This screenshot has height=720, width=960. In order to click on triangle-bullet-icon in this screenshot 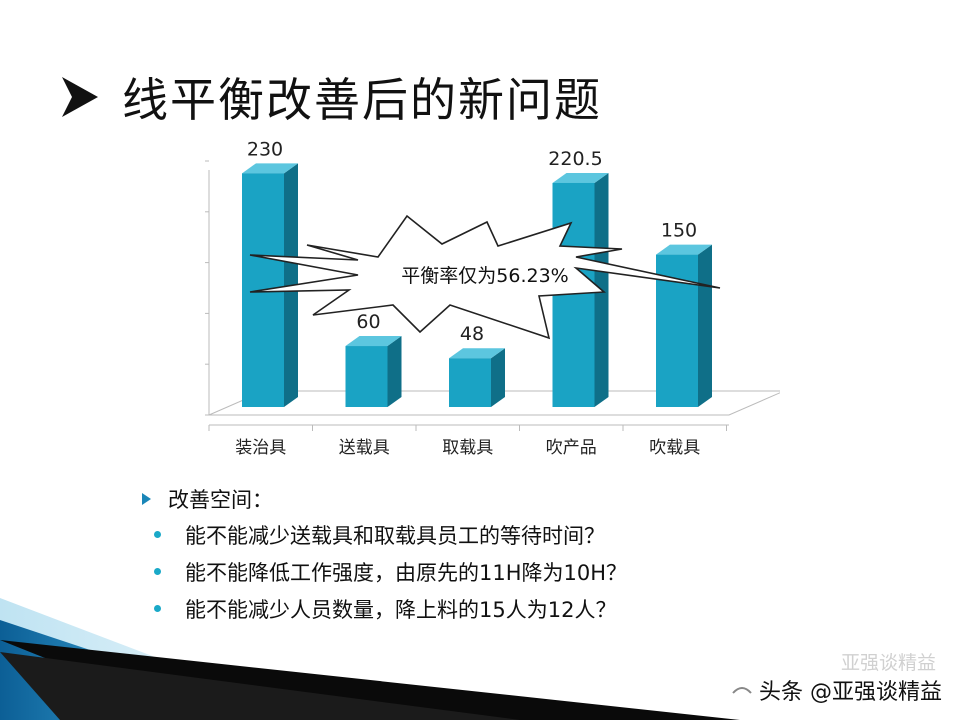, I will do `click(146, 499)`.